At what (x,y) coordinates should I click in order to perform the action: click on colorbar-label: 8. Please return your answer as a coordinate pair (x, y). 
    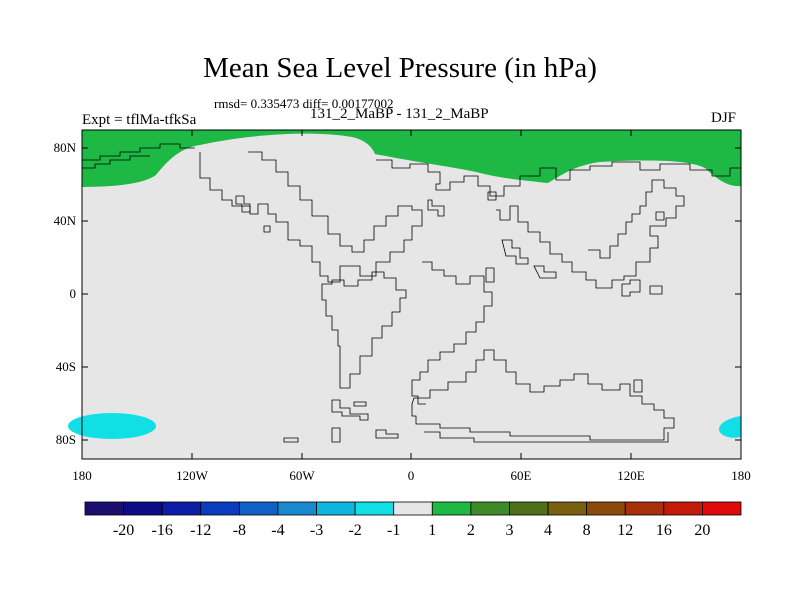
    Looking at the image, I should click on (587, 530).